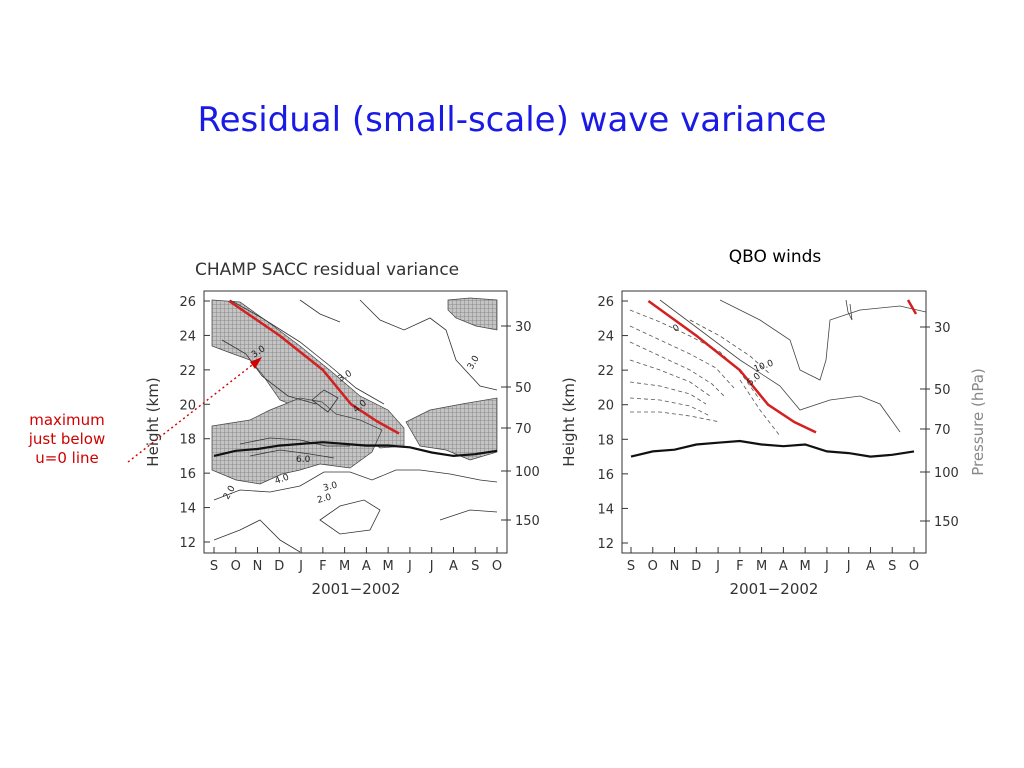 Image resolution: width=1024 pixels, height=768 pixels. Describe the element at coordinates (605, 544) in the screenshot. I see `y-tick-label: 12` at that location.